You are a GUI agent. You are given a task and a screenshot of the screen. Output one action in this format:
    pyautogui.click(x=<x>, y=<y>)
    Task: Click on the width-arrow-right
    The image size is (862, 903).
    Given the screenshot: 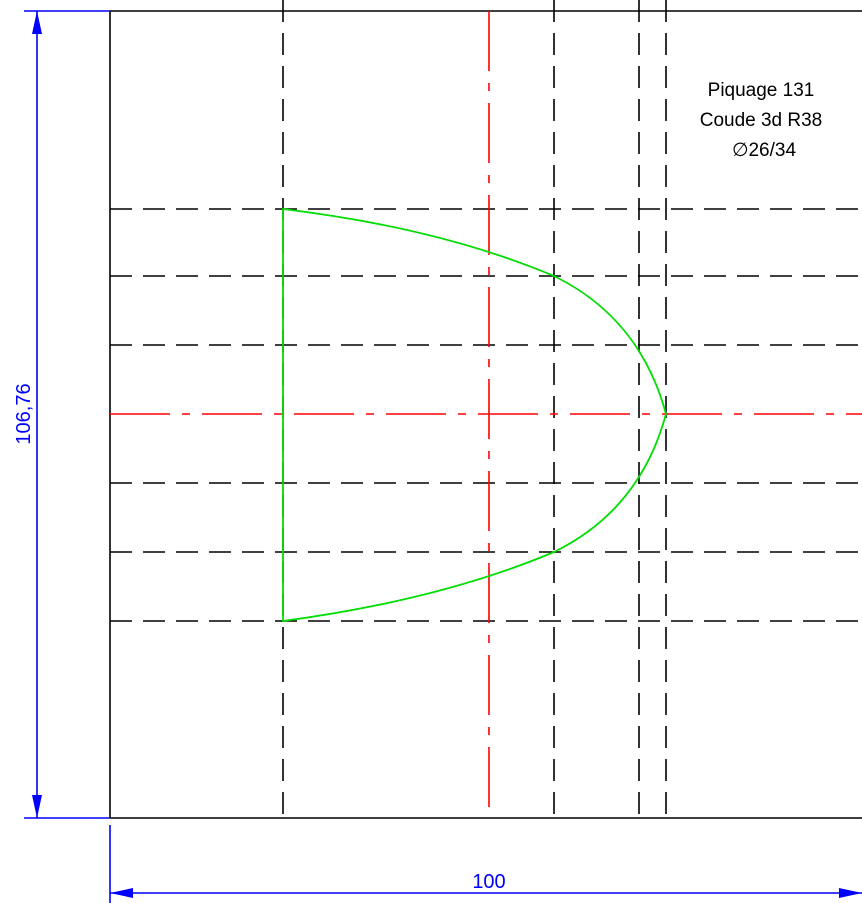 What is the action you would take?
    pyautogui.click(x=850, y=893)
    